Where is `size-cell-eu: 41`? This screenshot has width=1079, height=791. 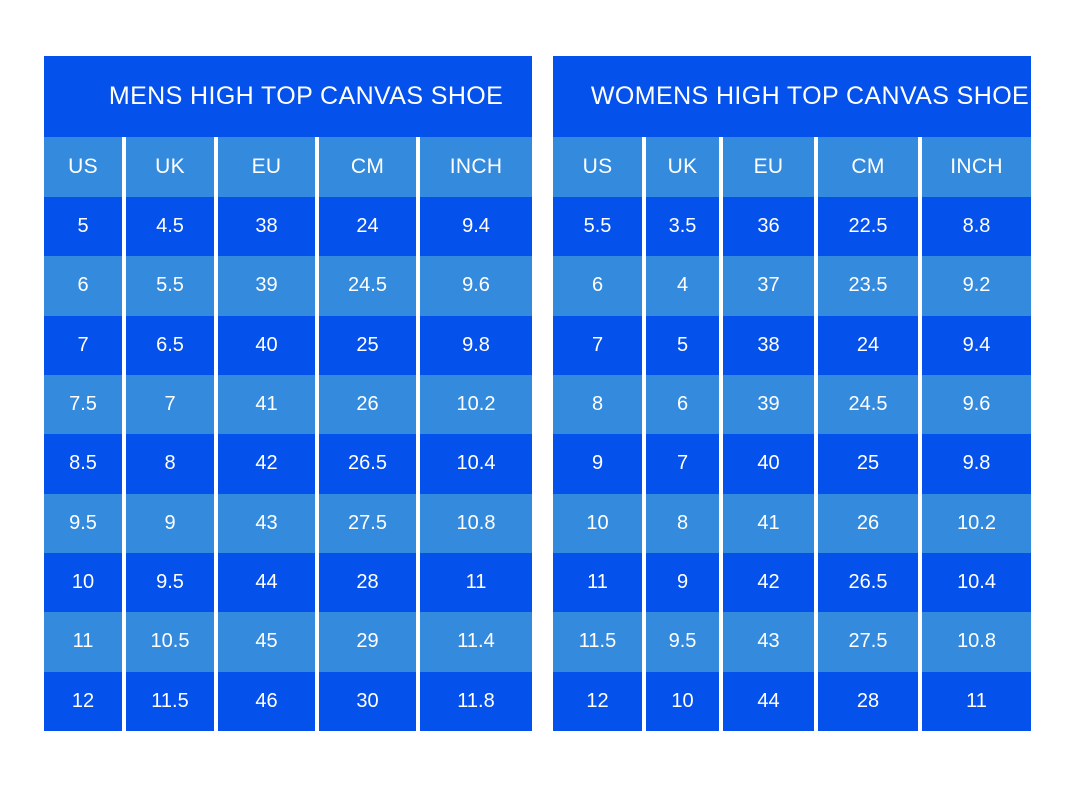 size-cell-eu: 41 is located at coordinates (265, 404).